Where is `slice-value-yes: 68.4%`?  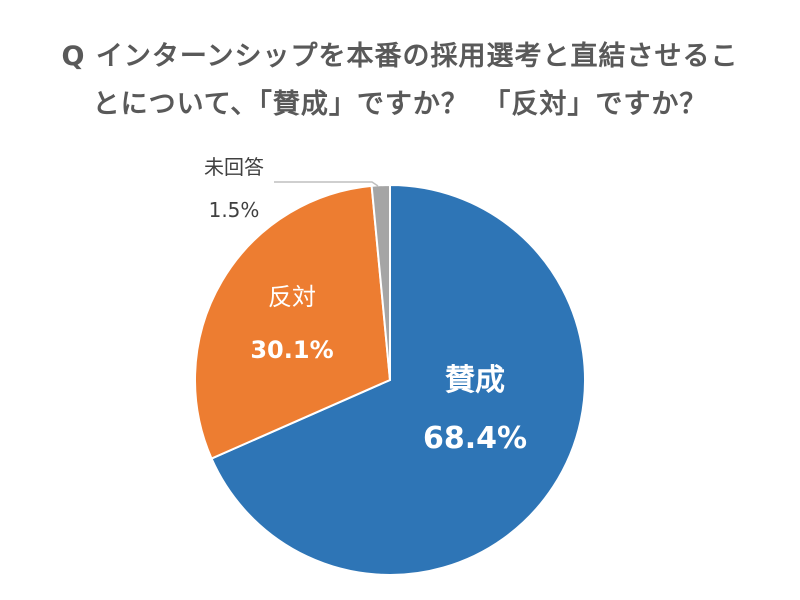
slice-value-yes: 68.4% is located at coordinates (475, 438).